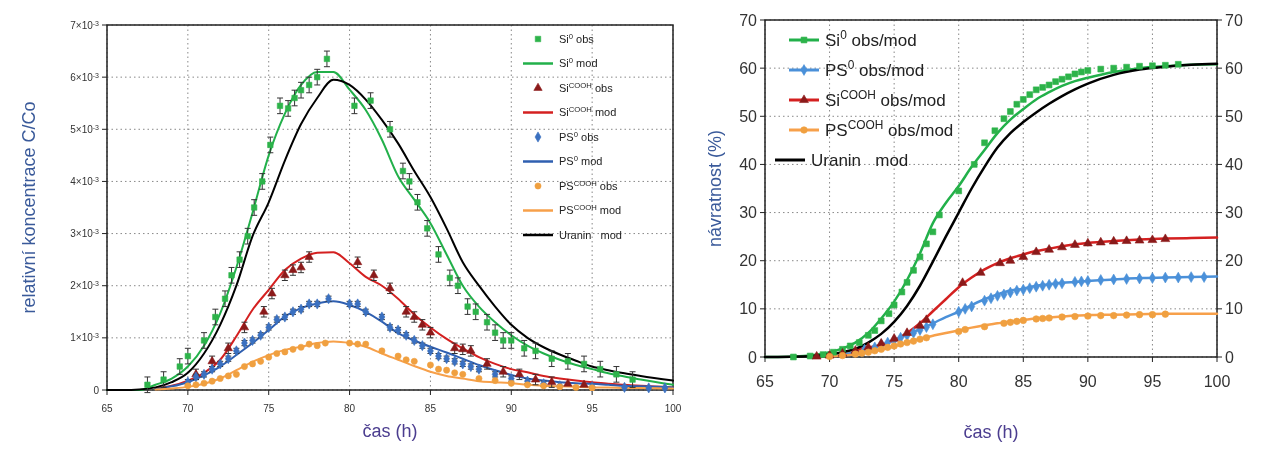 The width and height of the screenshot is (1261, 450). What do you see at coordinates (1229, 357) in the screenshot?
I see `y2-tick-label: 0` at bounding box center [1229, 357].